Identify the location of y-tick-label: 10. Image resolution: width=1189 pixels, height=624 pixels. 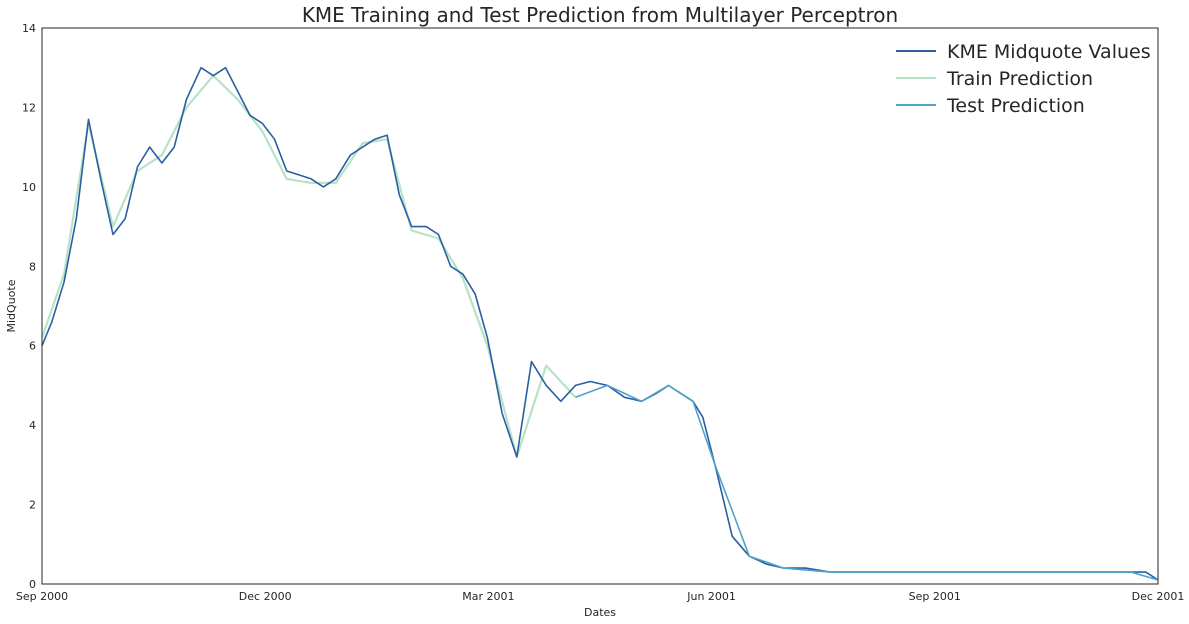
(29, 187).